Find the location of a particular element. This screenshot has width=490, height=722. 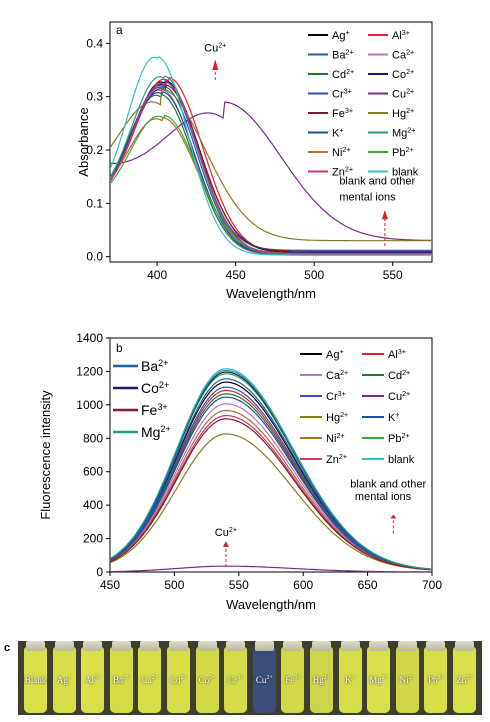

vial: K+ is located at coordinates (350, 678).